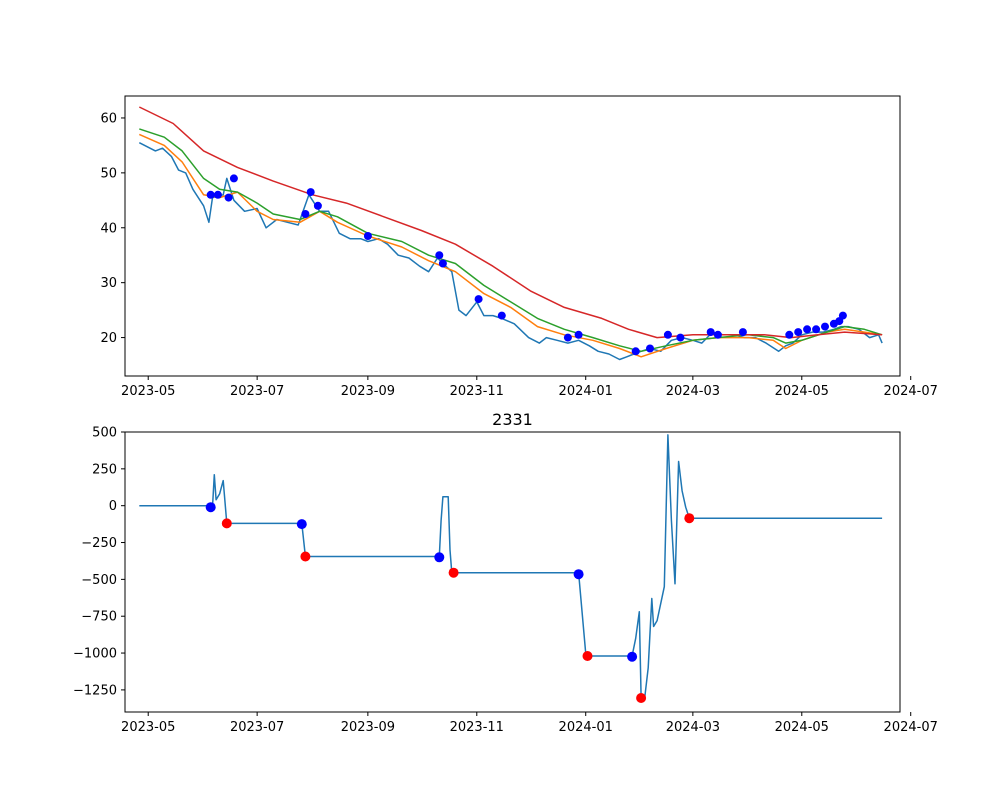 Image resolution: width=1000 pixels, height=800 pixels. Describe the element at coordinates (368, 727) in the screenshot. I see `bottom-x-tick-label: 2023-09` at that location.